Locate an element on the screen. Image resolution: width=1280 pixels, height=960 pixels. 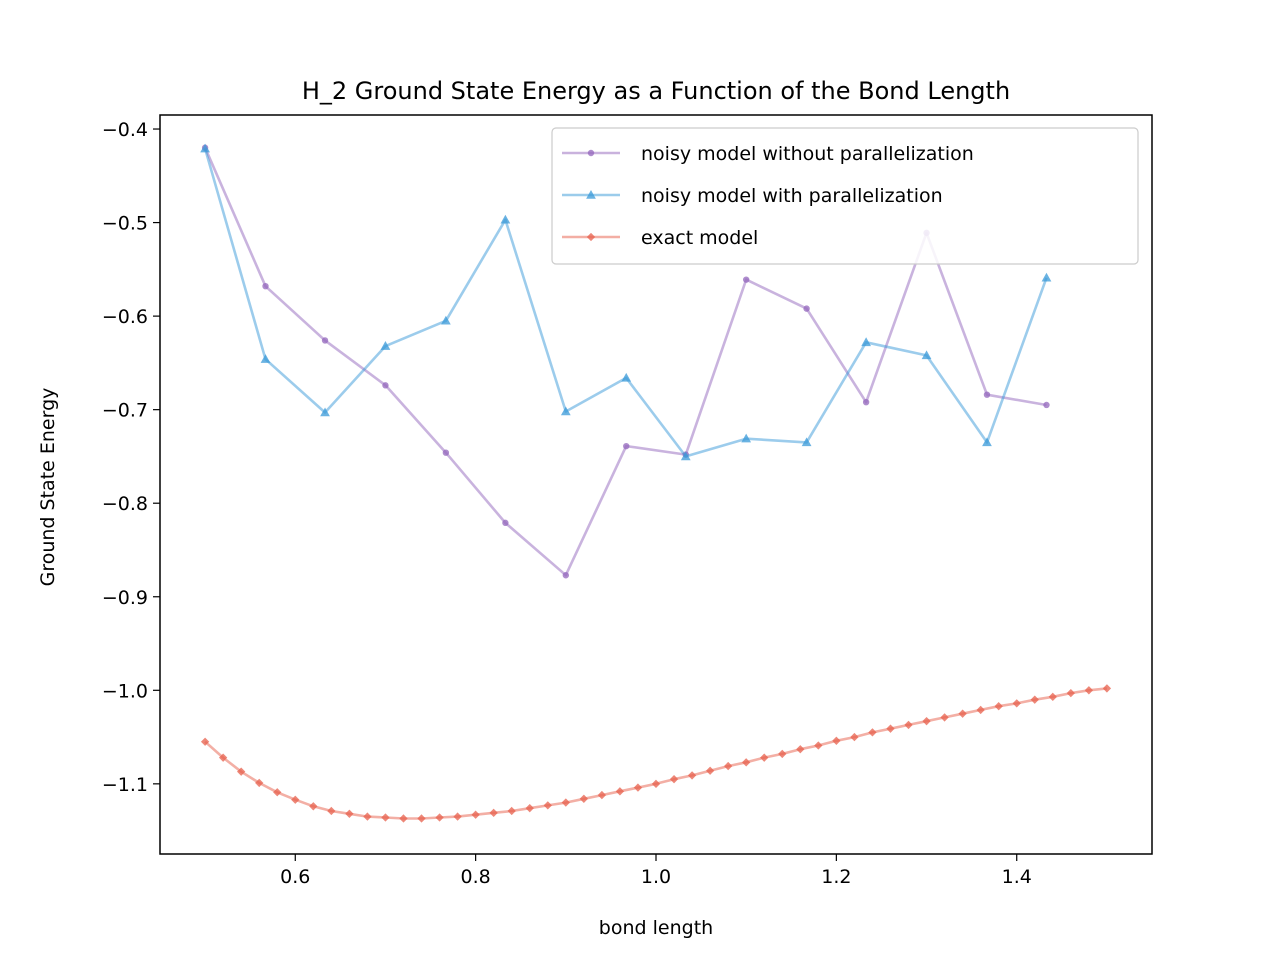
legend-item: noisy model with parallelization is located at coordinates (752, 196).